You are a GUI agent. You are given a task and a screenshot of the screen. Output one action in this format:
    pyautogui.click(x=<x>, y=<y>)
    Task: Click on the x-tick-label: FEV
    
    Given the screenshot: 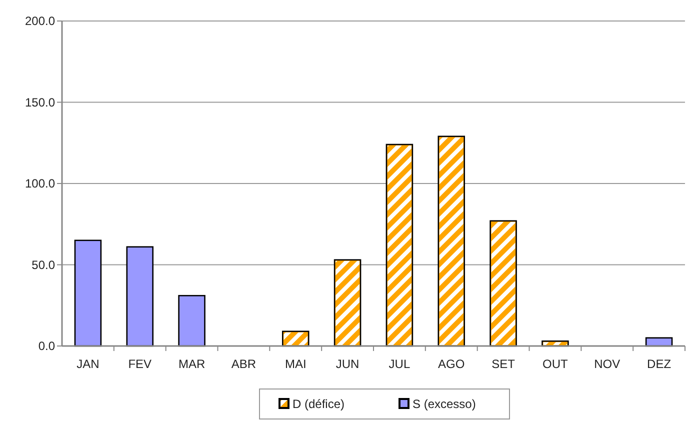 What is the action you would take?
    pyautogui.click(x=140, y=364)
    